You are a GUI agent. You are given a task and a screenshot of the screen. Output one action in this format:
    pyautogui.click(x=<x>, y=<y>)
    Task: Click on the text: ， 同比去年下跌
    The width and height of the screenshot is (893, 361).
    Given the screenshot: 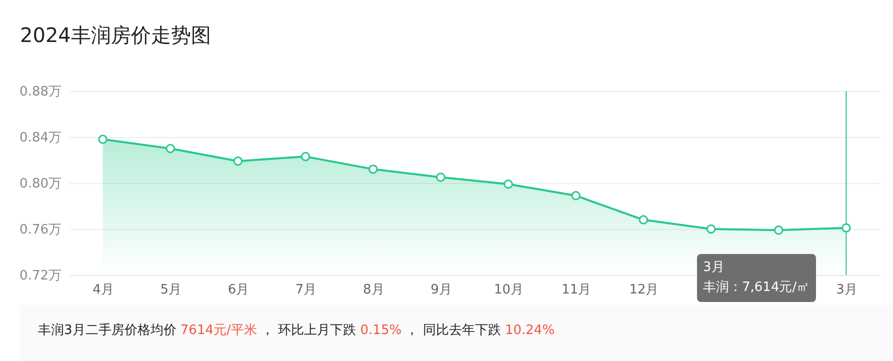 What is the action you would take?
    pyautogui.click(x=454, y=330)
    